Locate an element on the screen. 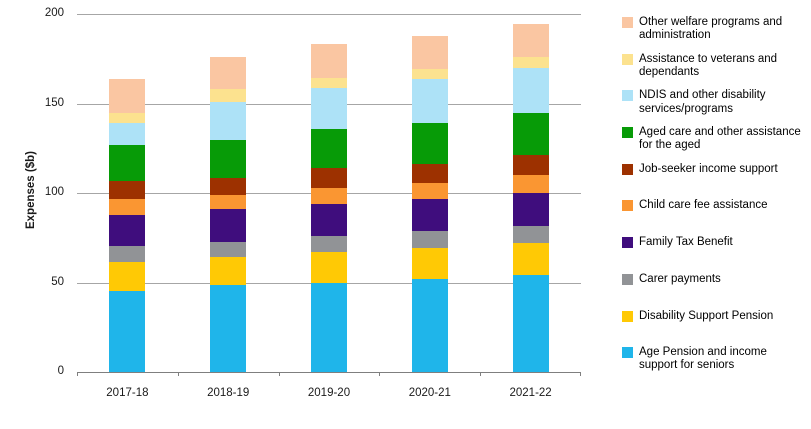 The height and width of the screenshot is (429, 811). legend-label: Disability Support Pension is located at coordinates (706, 315).